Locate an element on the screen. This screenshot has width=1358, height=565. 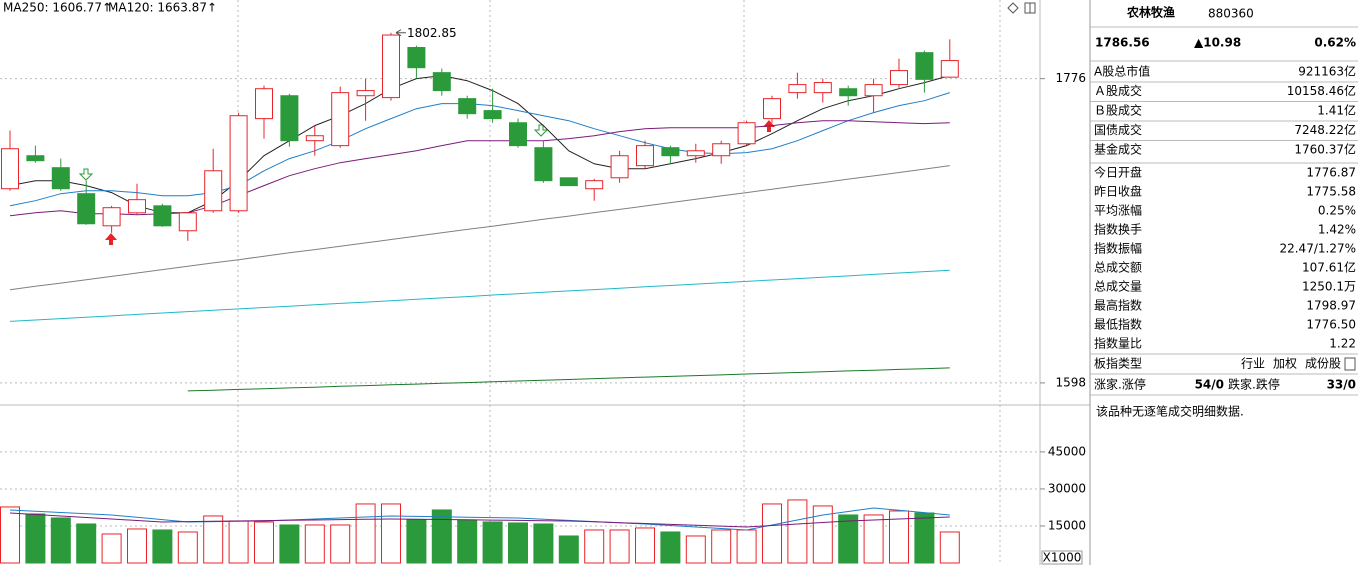
unit-label: X1000 is located at coordinates (1062, 558).